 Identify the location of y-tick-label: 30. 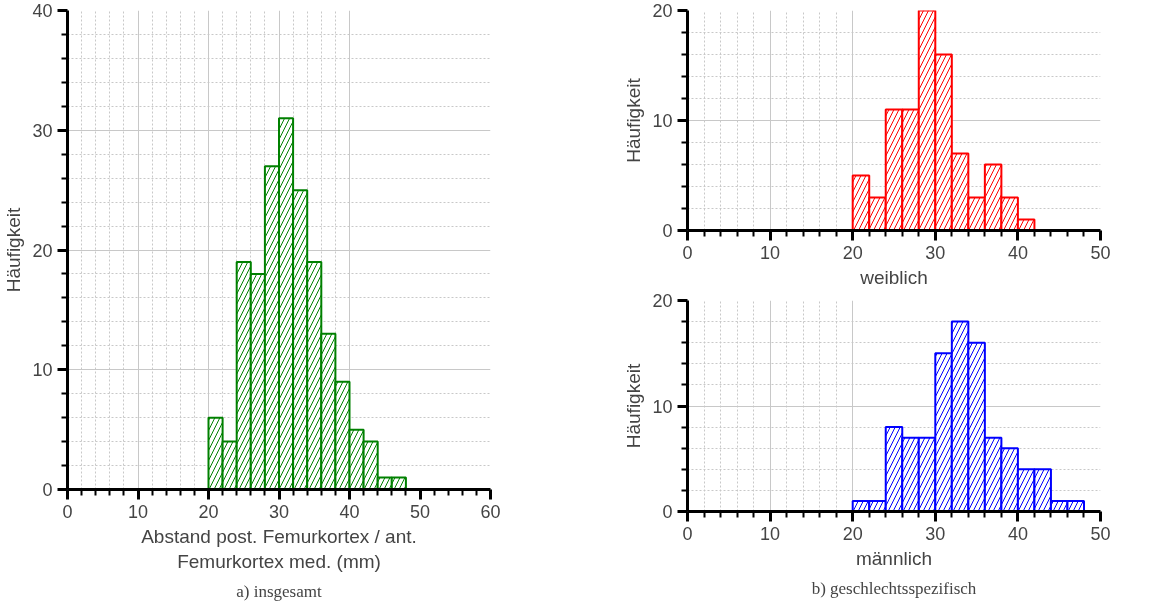
(42, 130).